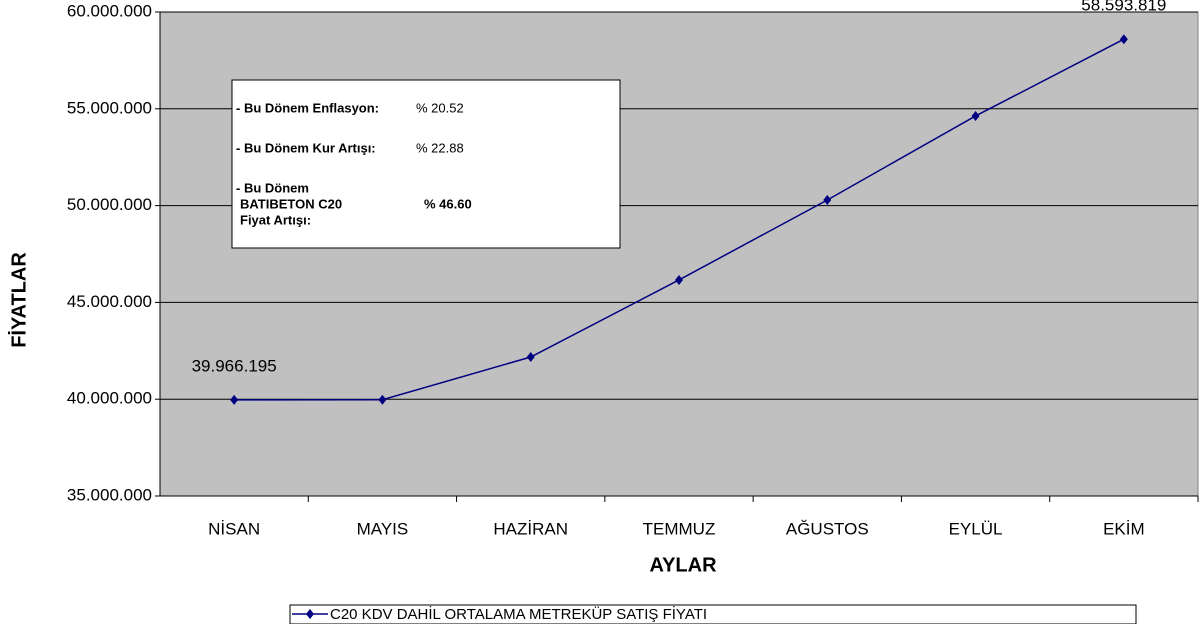 The height and width of the screenshot is (624, 1202). I want to click on x-tick-label: TEMMUZ, so click(679, 528).